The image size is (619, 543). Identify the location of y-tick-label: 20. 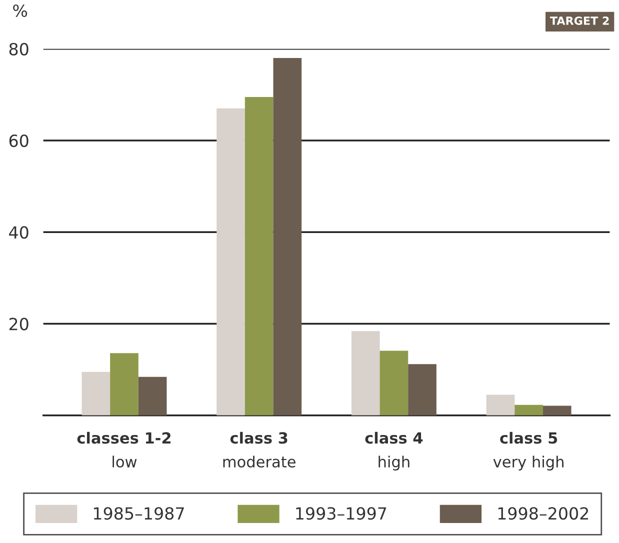
(18, 324).